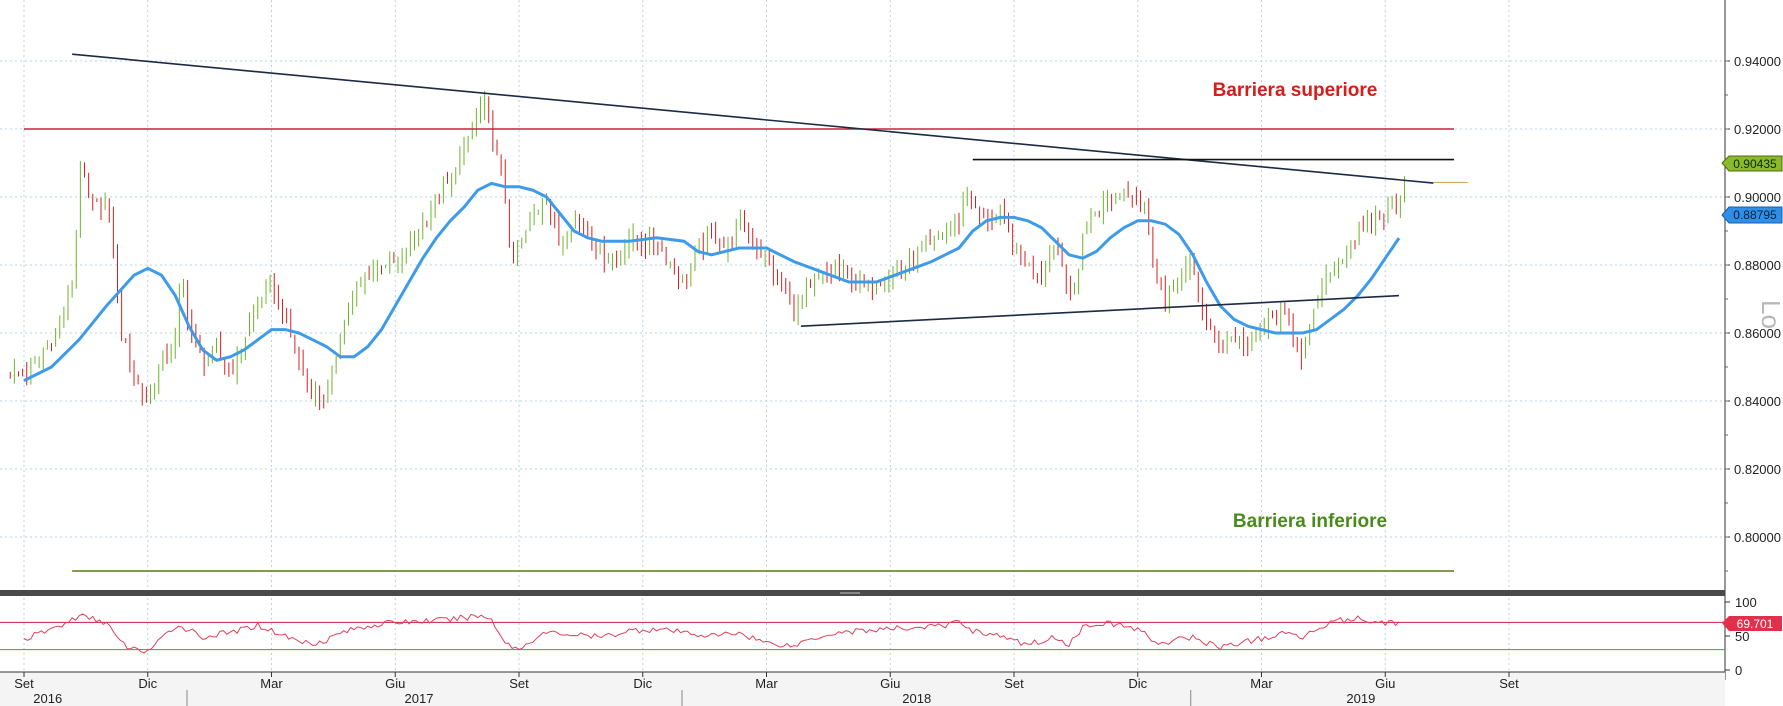 This screenshot has height=706, width=1783. Describe the element at coordinates (1100, 310) in the screenshot. I see `rising-support-line` at that location.